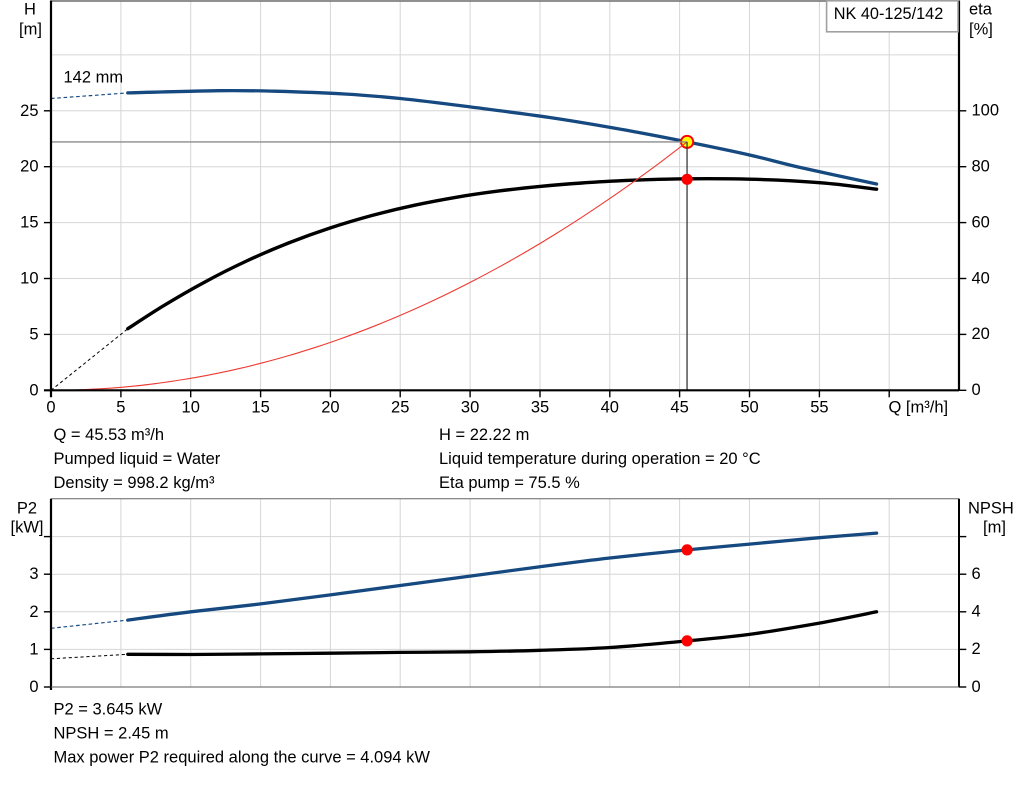  I want to click on svg-text: NPSH, so click(991, 509).